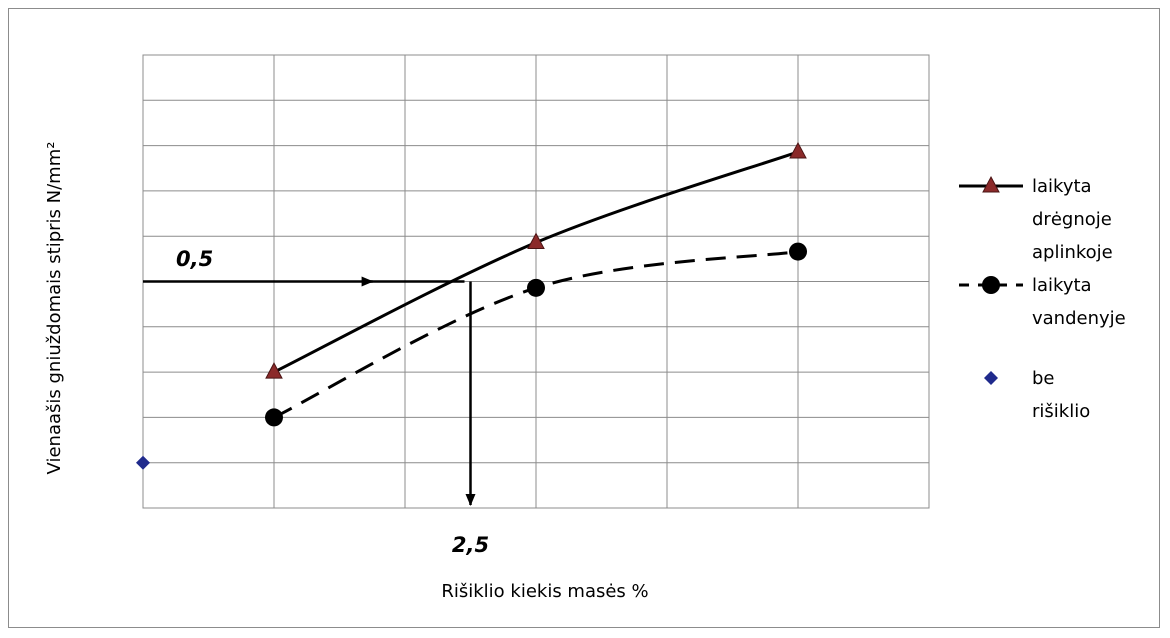 This screenshot has height=638, width=1170. I want to click on y-axis-title: Vienaašis gniuždomais stipris N/mm², so click(54, 308).